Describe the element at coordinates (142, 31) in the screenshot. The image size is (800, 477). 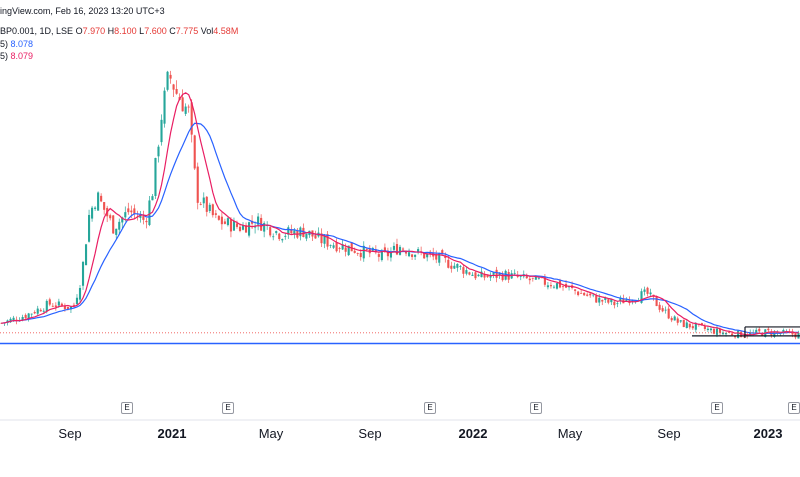
I see `low-label: L` at that location.